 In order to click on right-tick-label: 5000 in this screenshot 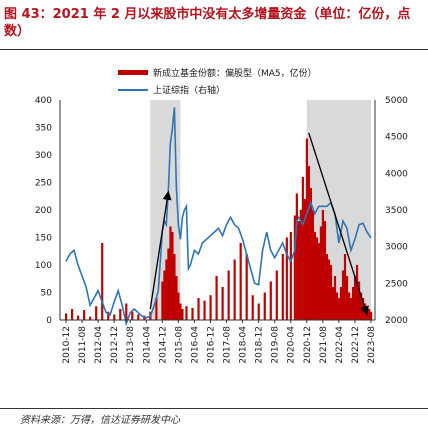, I will do `click(396, 101)`.